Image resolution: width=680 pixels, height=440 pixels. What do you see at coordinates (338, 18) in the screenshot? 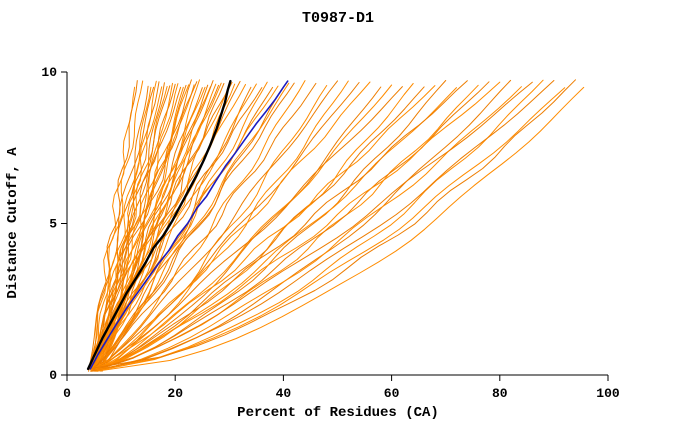
I see `chart-title: T0987-D1` at bounding box center [338, 18].